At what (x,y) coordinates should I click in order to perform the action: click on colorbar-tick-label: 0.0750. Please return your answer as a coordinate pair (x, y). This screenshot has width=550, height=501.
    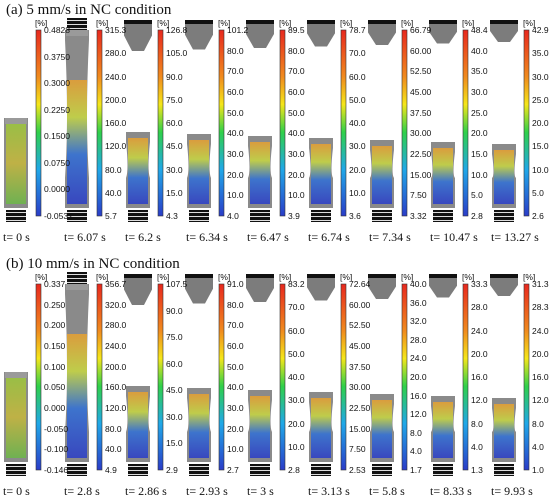
    Looking at the image, I should click on (57, 162).